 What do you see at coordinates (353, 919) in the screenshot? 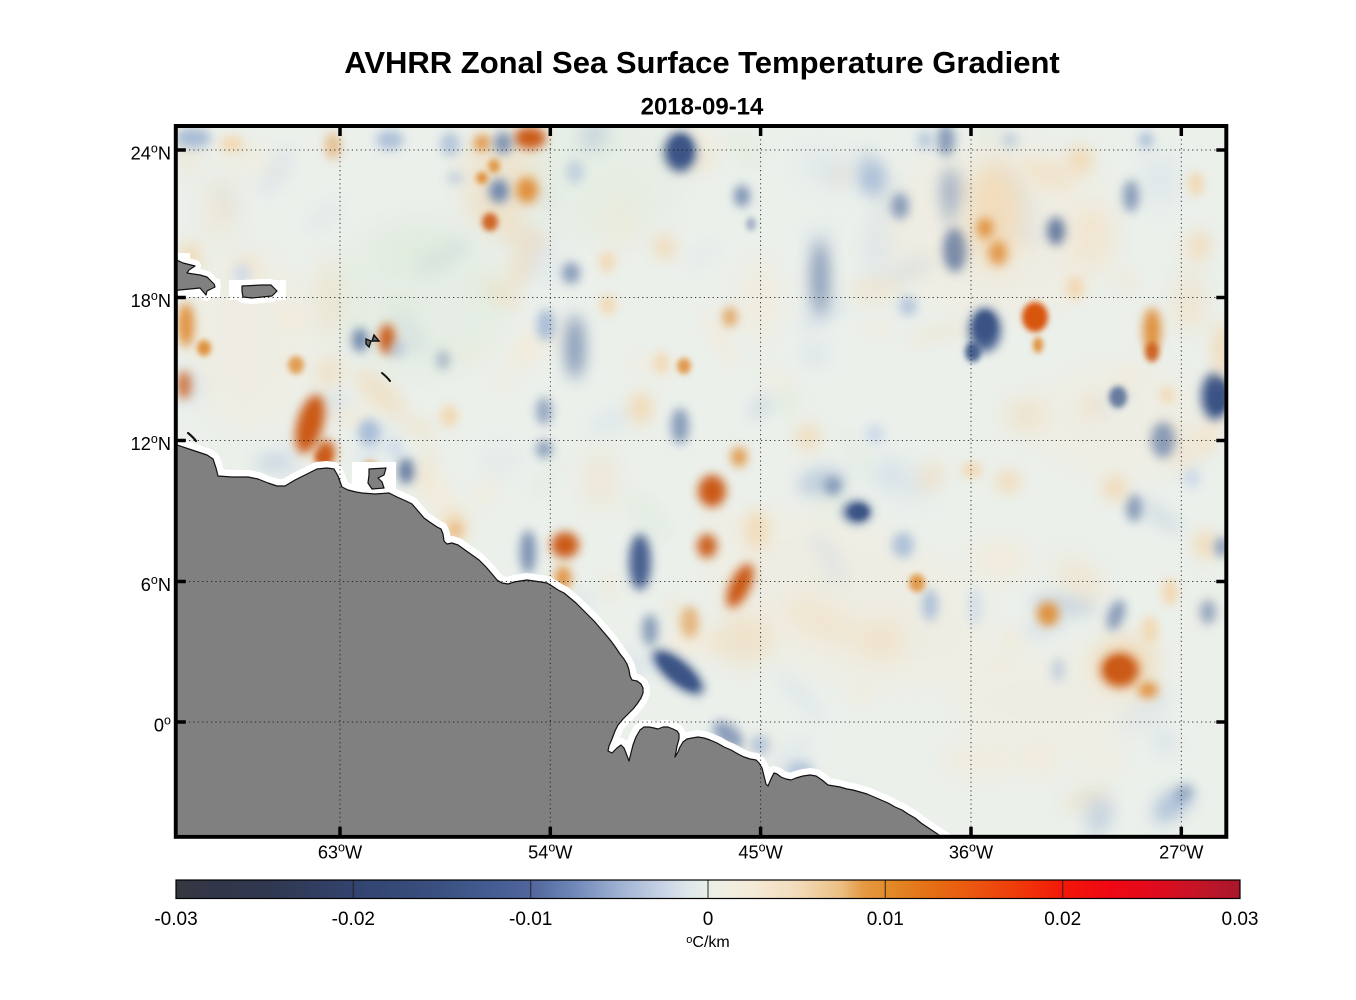
I see `svg-text: -0.02` at bounding box center [353, 919].